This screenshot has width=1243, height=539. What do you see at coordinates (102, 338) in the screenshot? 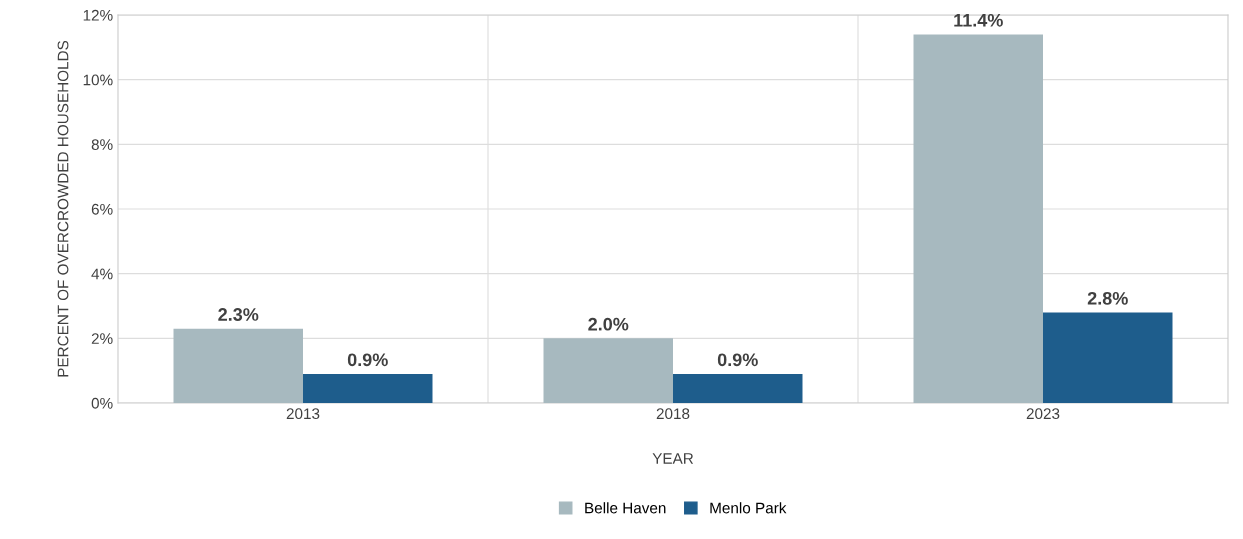
I see `y-tick-label: 2%` at bounding box center [102, 338].